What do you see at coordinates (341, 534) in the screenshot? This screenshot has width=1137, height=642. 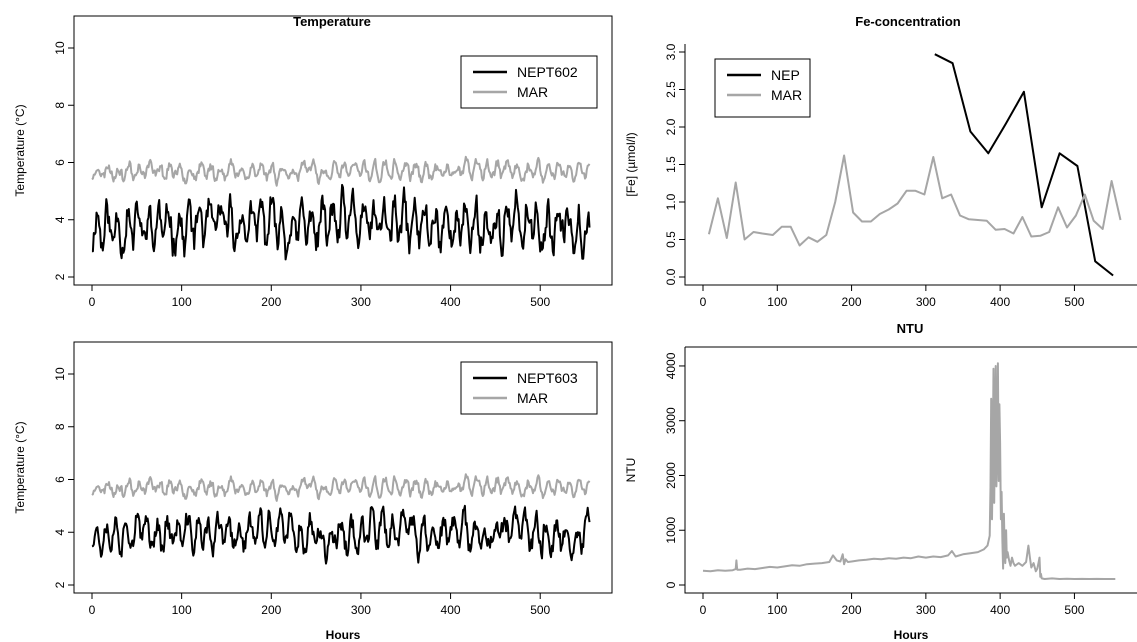 I see `series-line-nept603` at bounding box center [341, 534].